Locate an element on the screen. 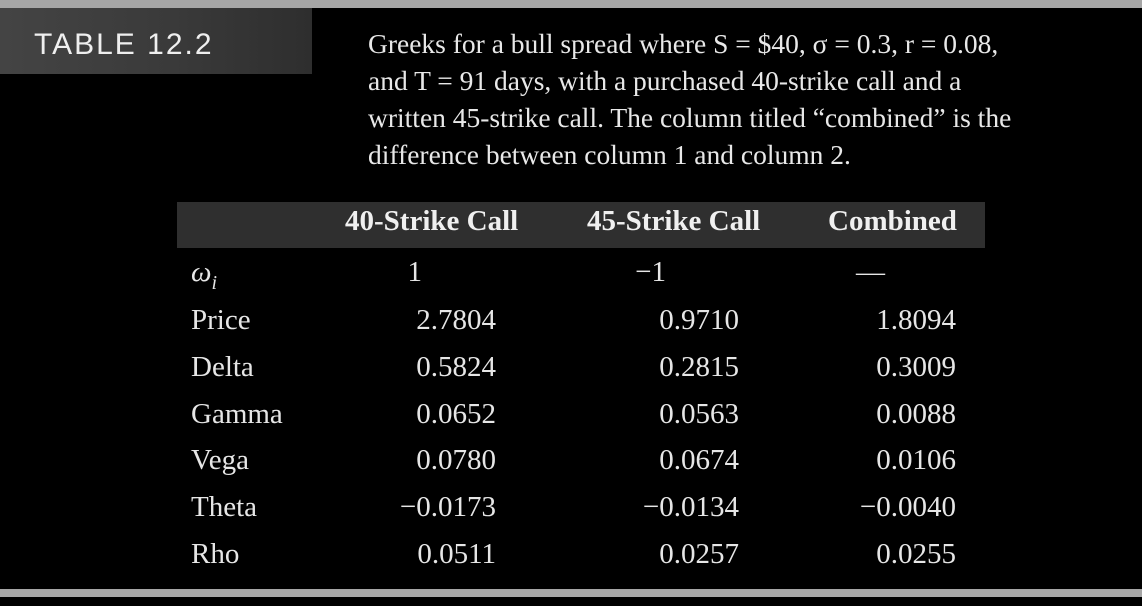 The image size is (1142, 606). cell-40-strike: 0.5824 is located at coordinates (456, 367).